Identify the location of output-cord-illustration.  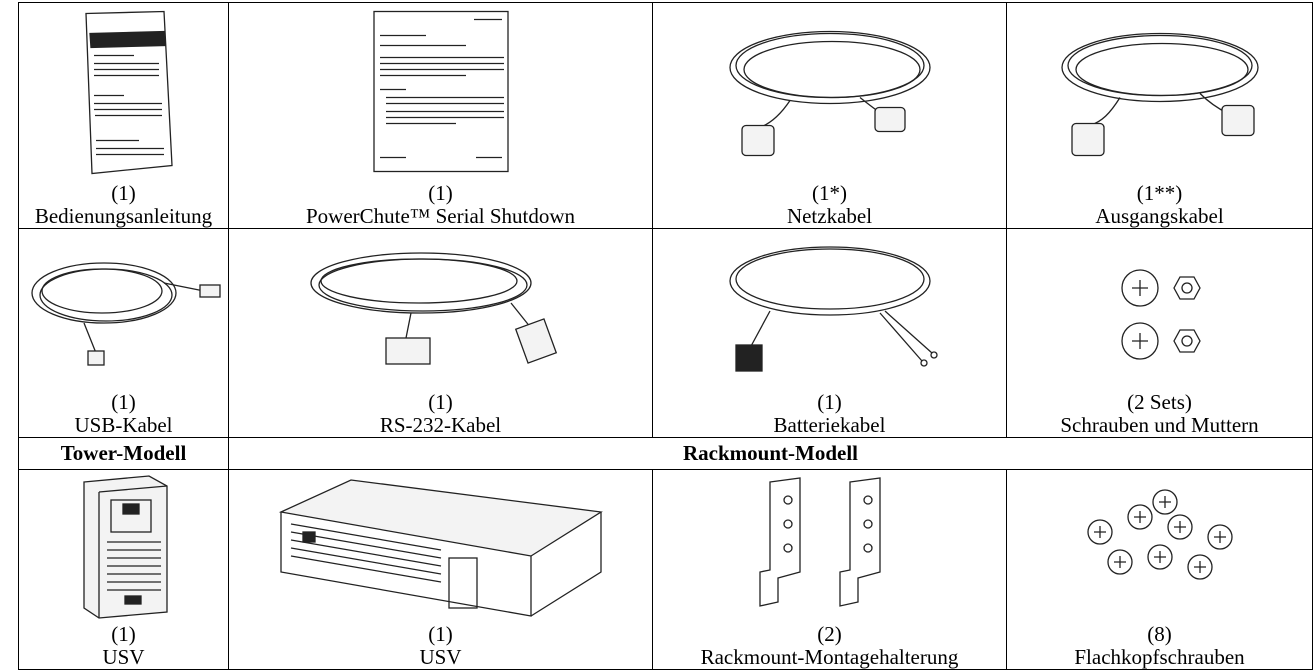
(1159, 94).